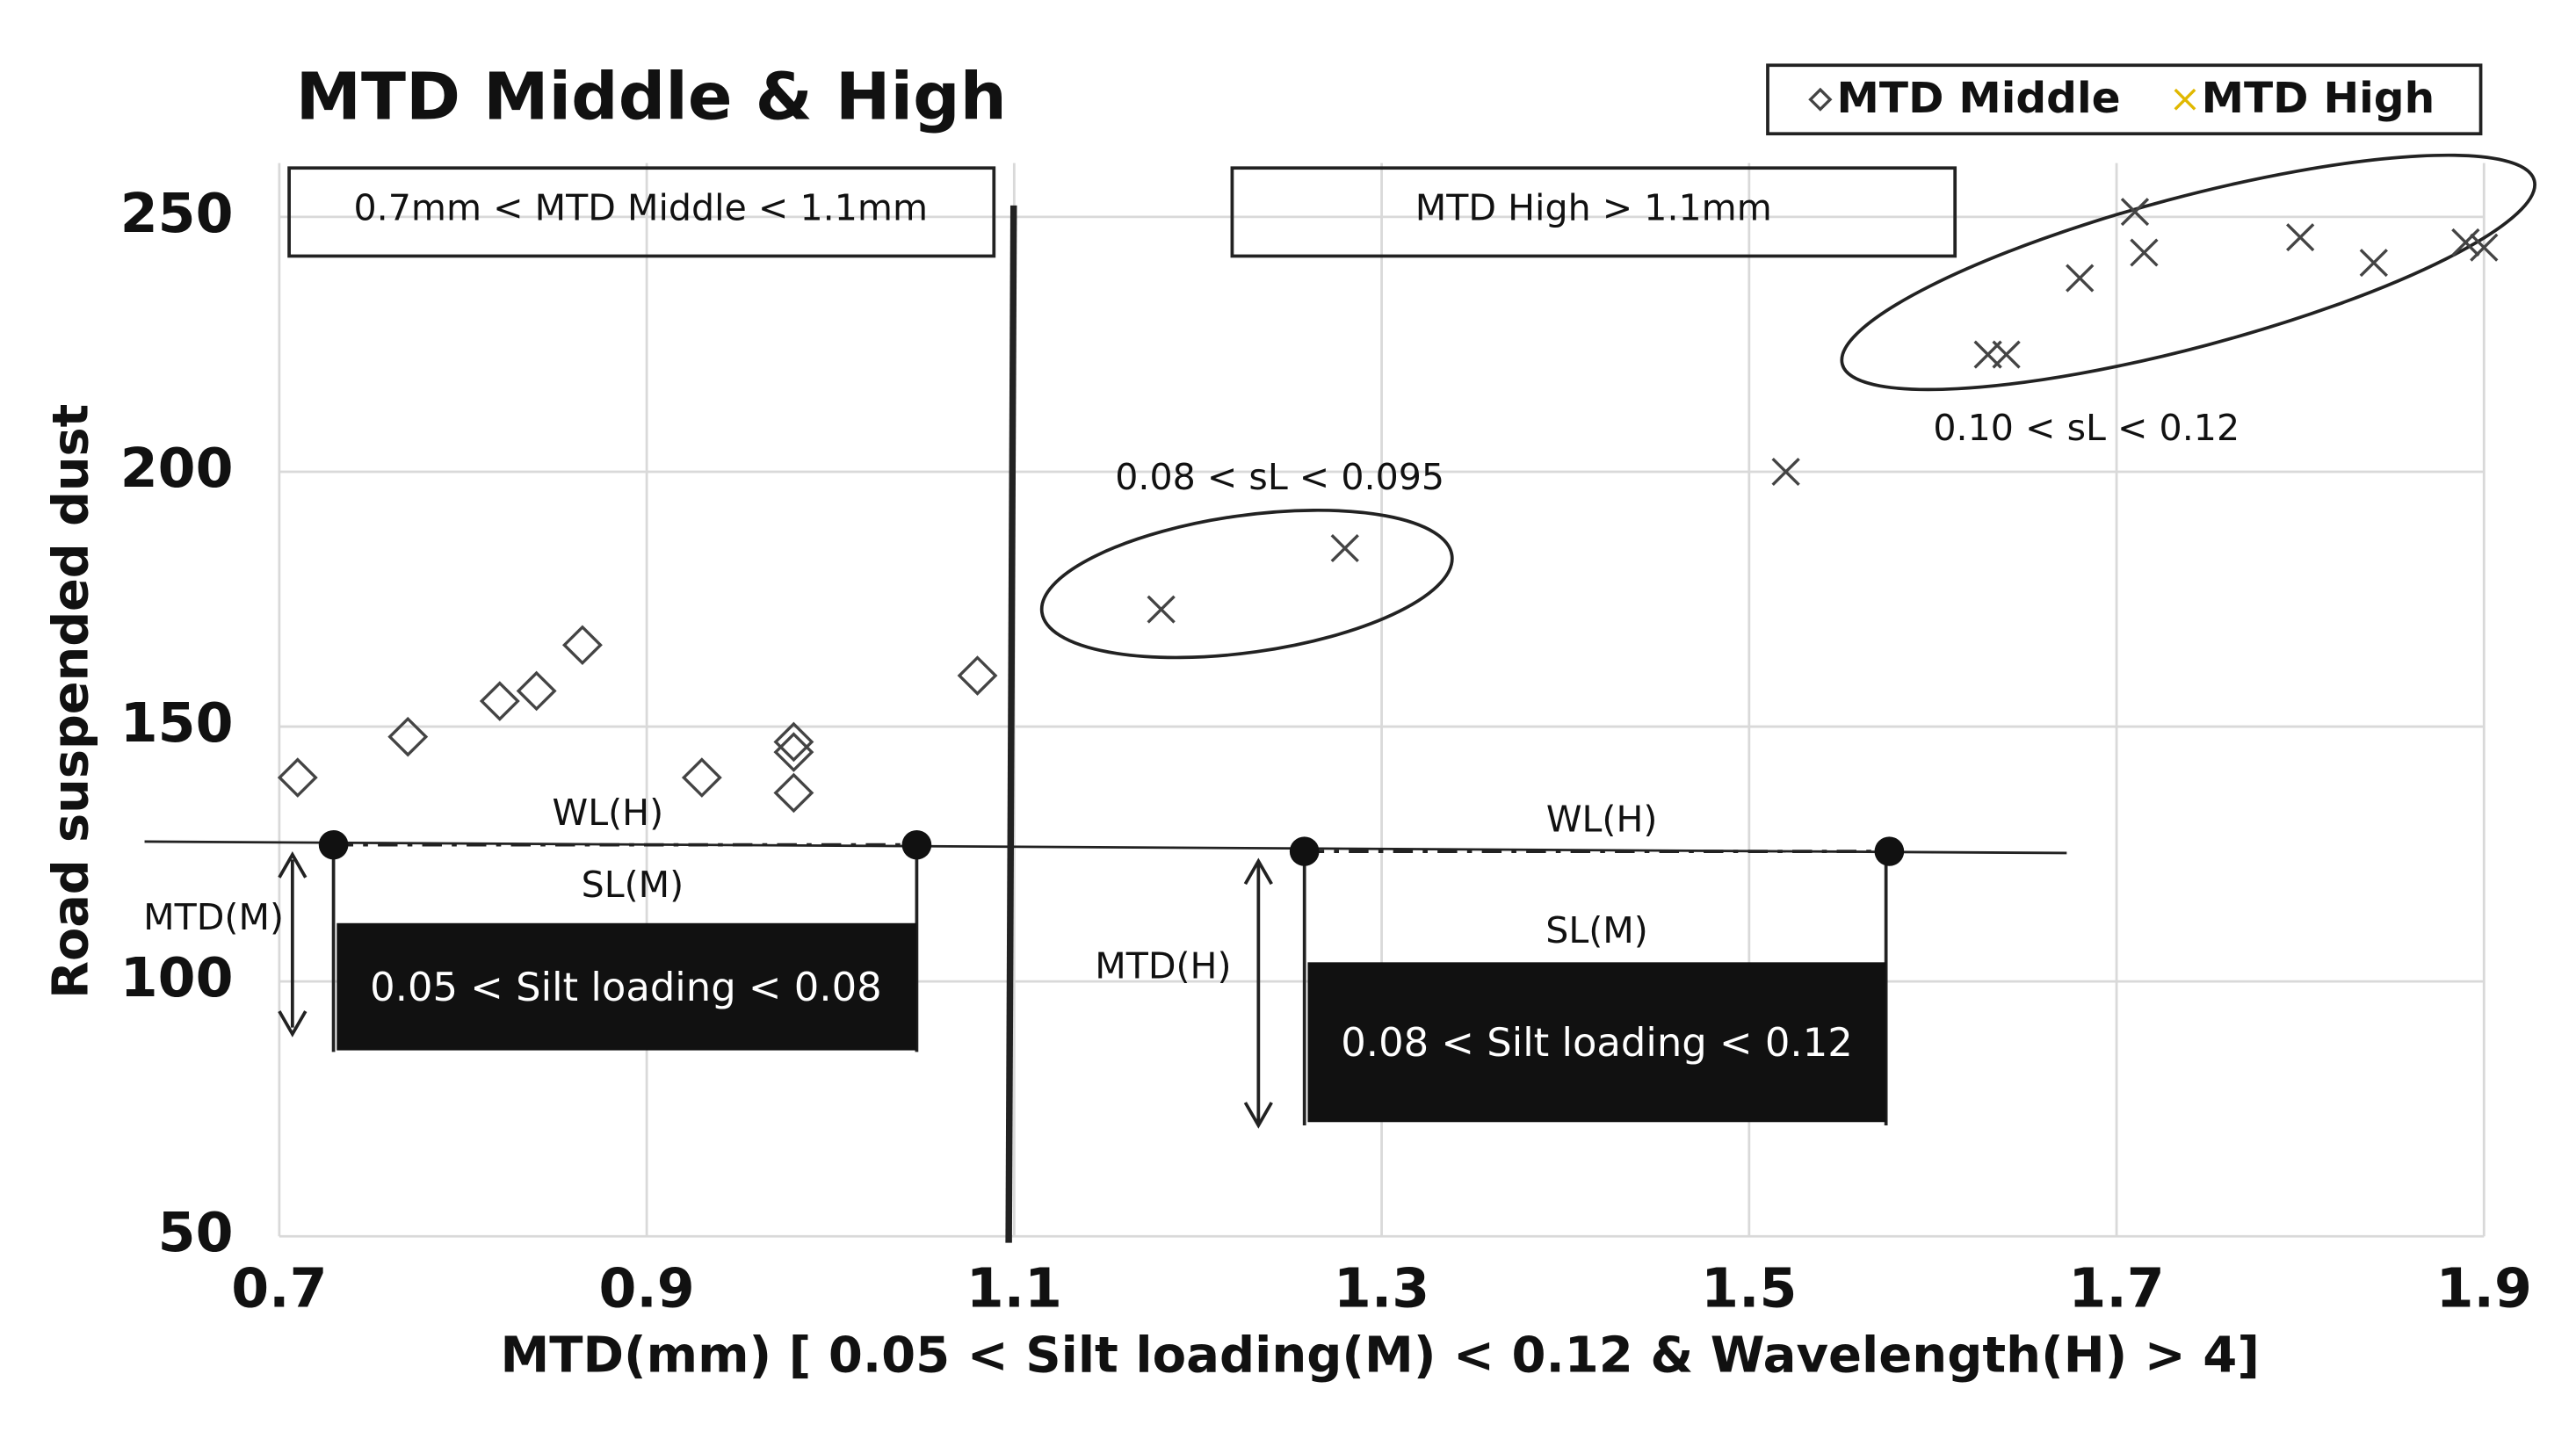 The width and height of the screenshot is (2576, 1432). What do you see at coordinates (2318, 98) in the screenshot?
I see `legend-label: MTD High` at bounding box center [2318, 98].